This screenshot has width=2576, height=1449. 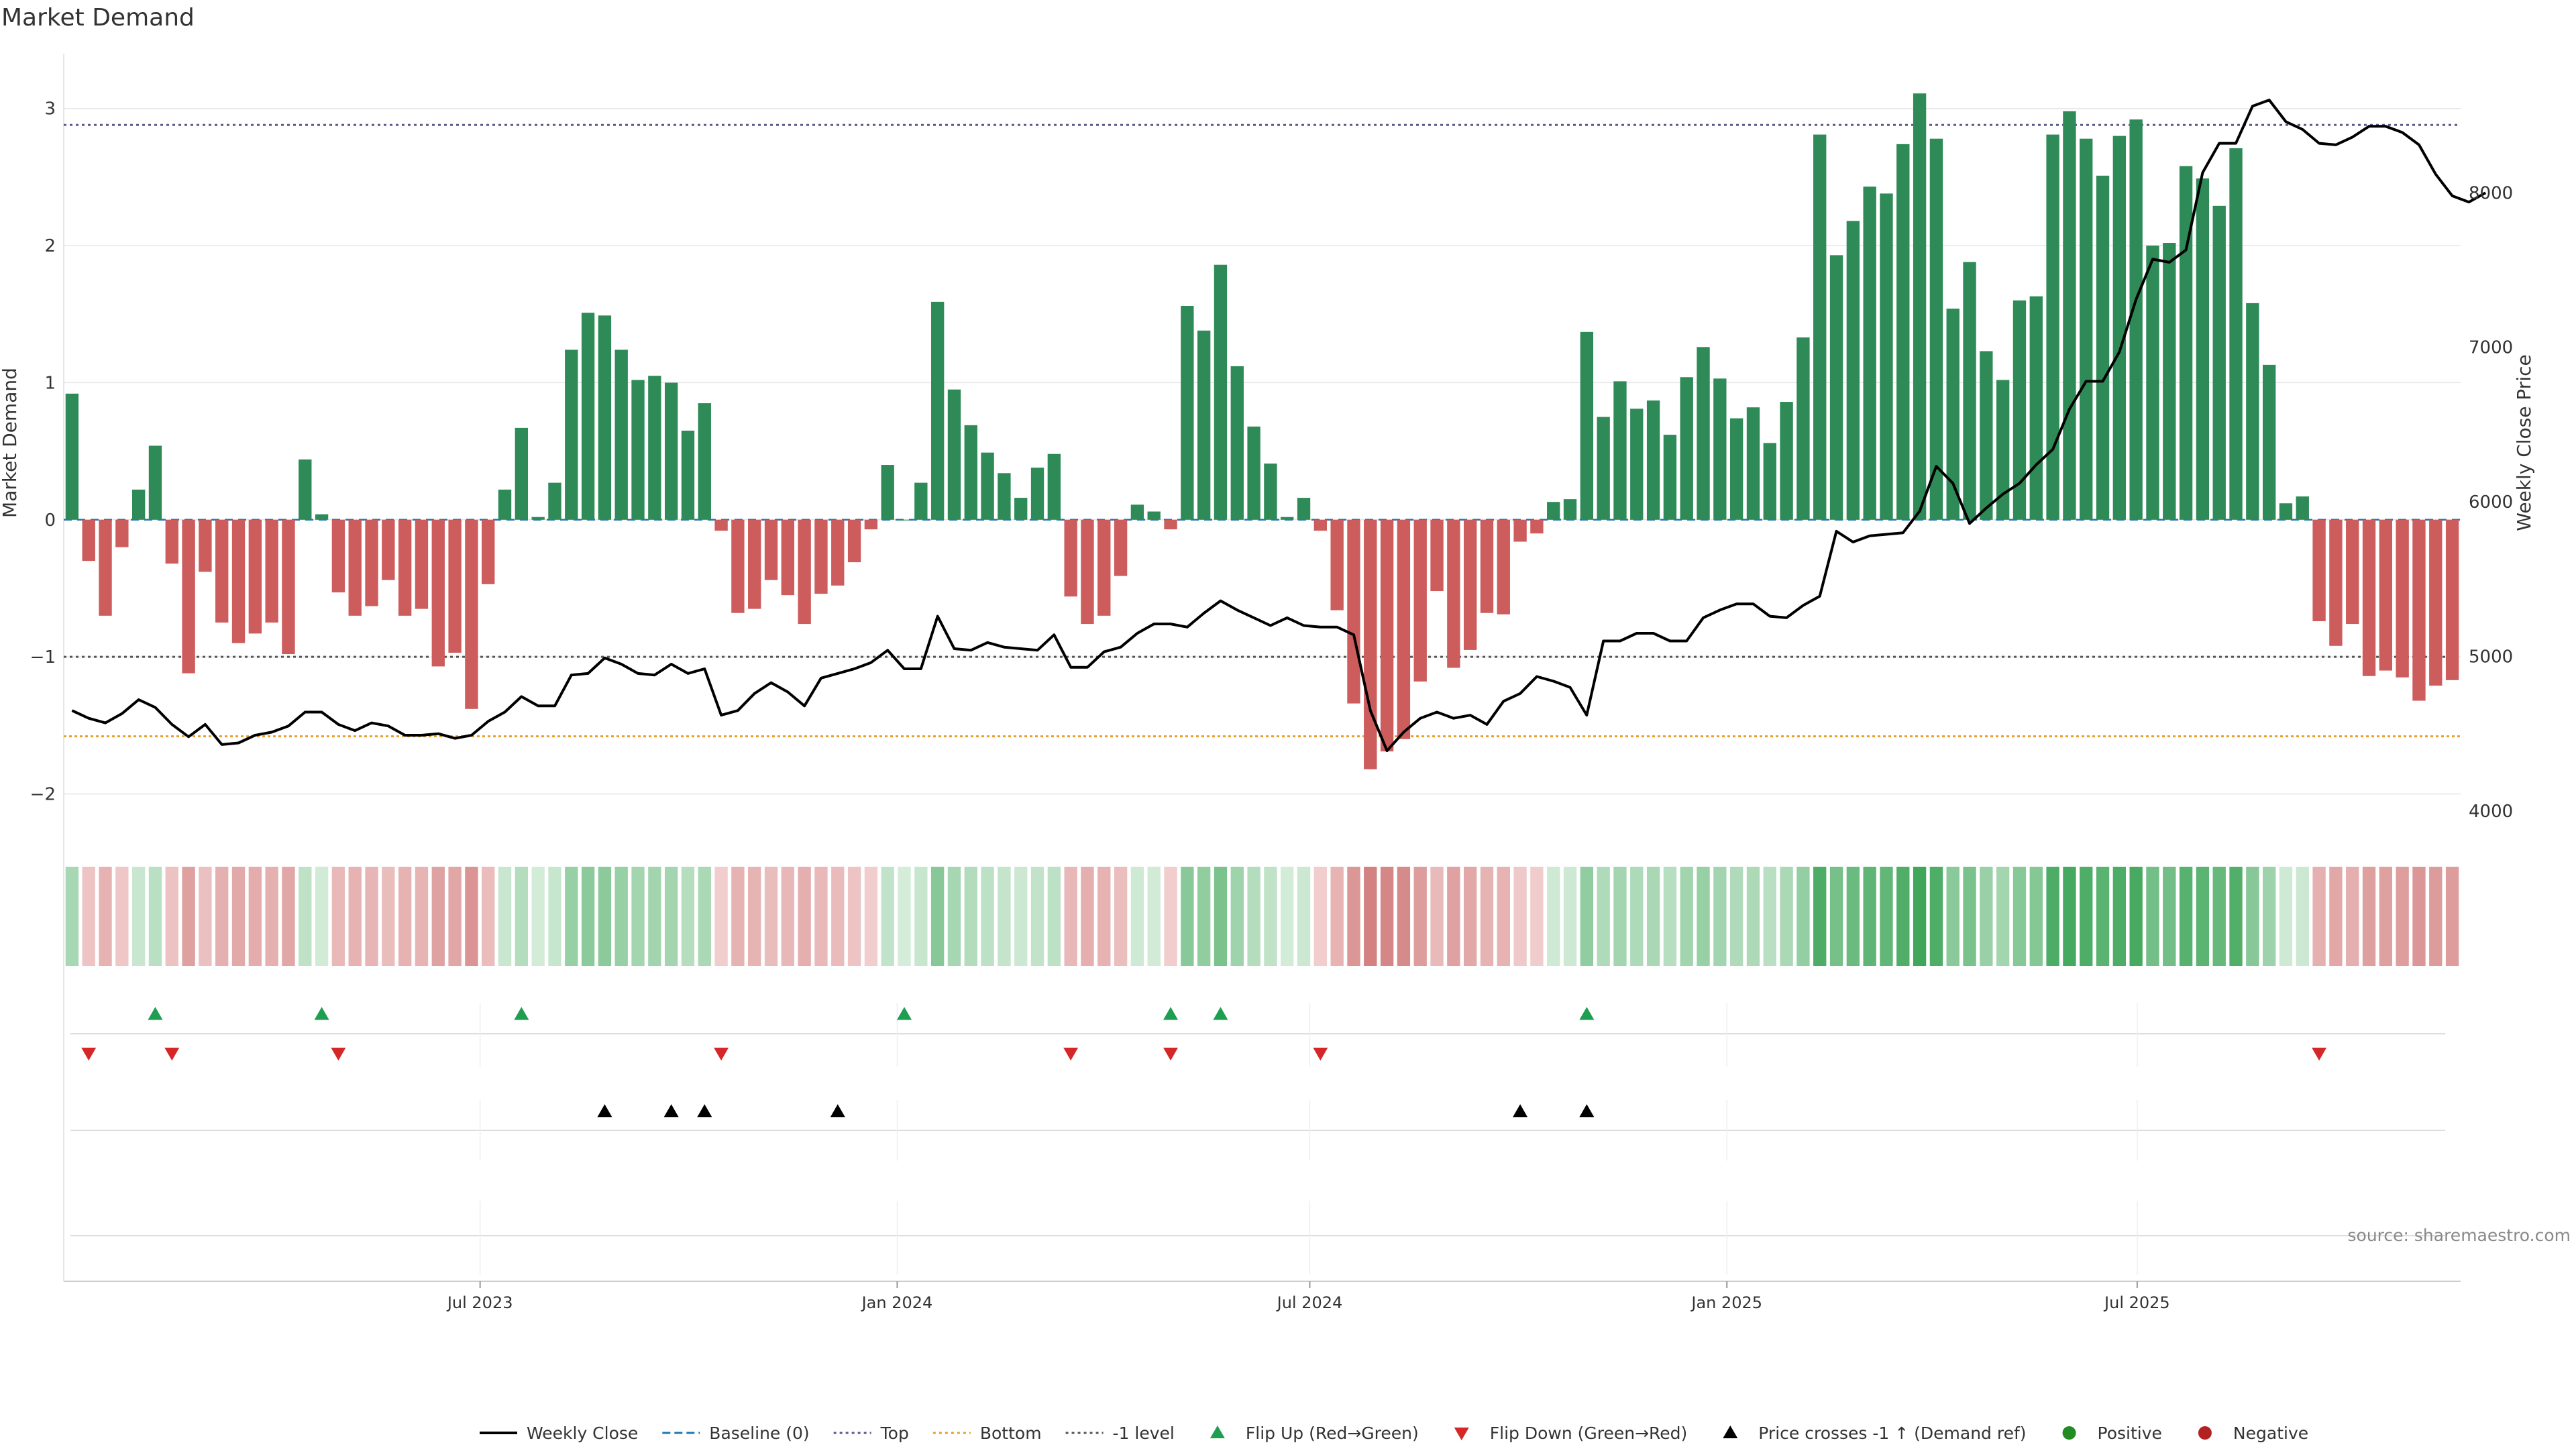 What do you see at coordinates (43, 452) in the screenshot?
I see `y-axis-ticks: −2 −1 0 1 2 3` at bounding box center [43, 452].